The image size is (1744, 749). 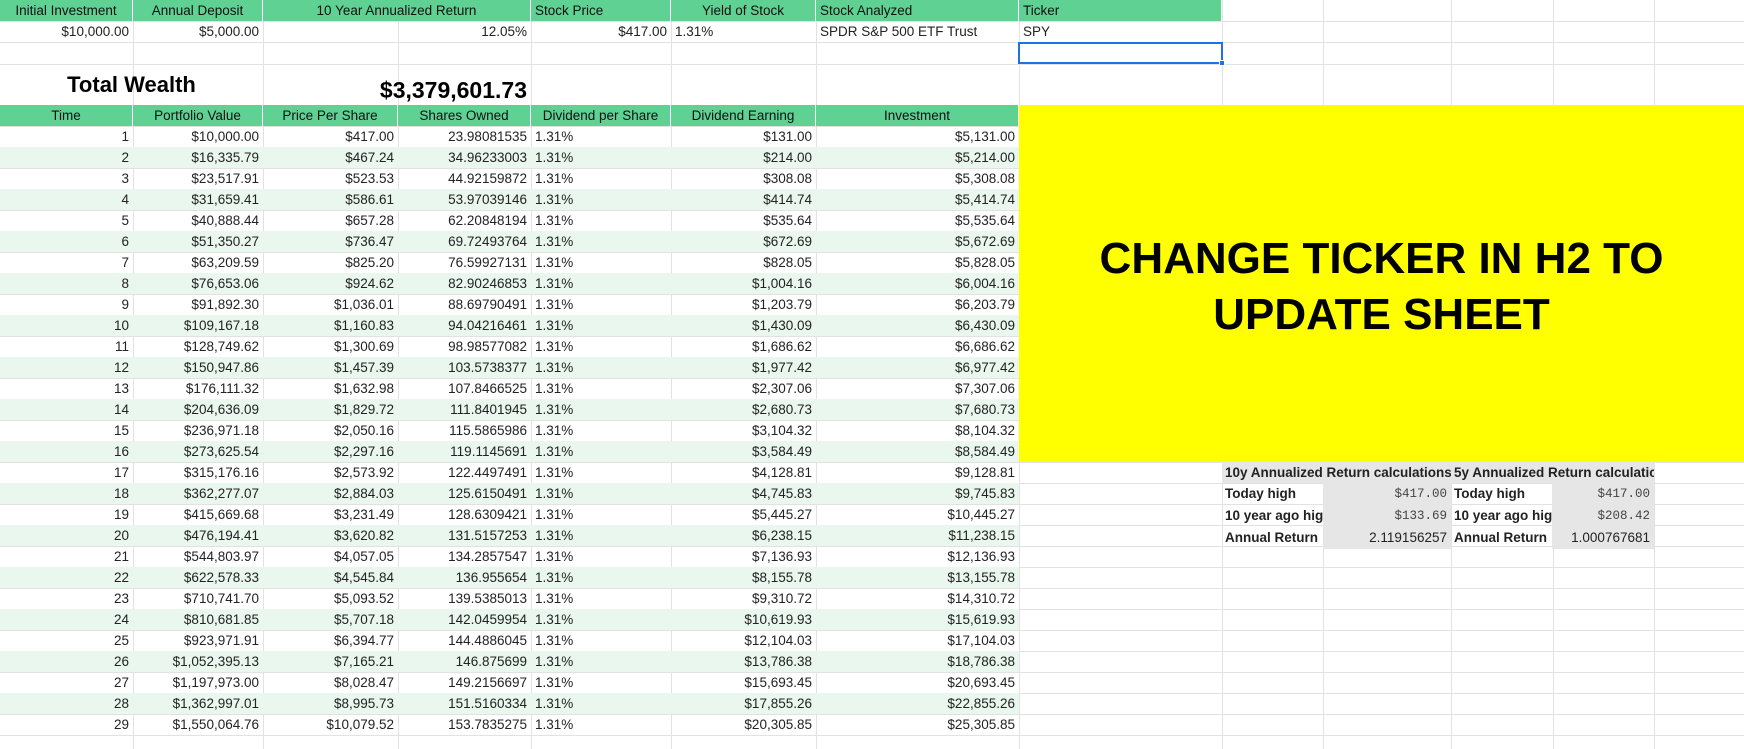 What do you see at coordinates (984, 388) in the screenshot?
I see `investment-cell: $7,307.06` at bounding box center [984, 388].